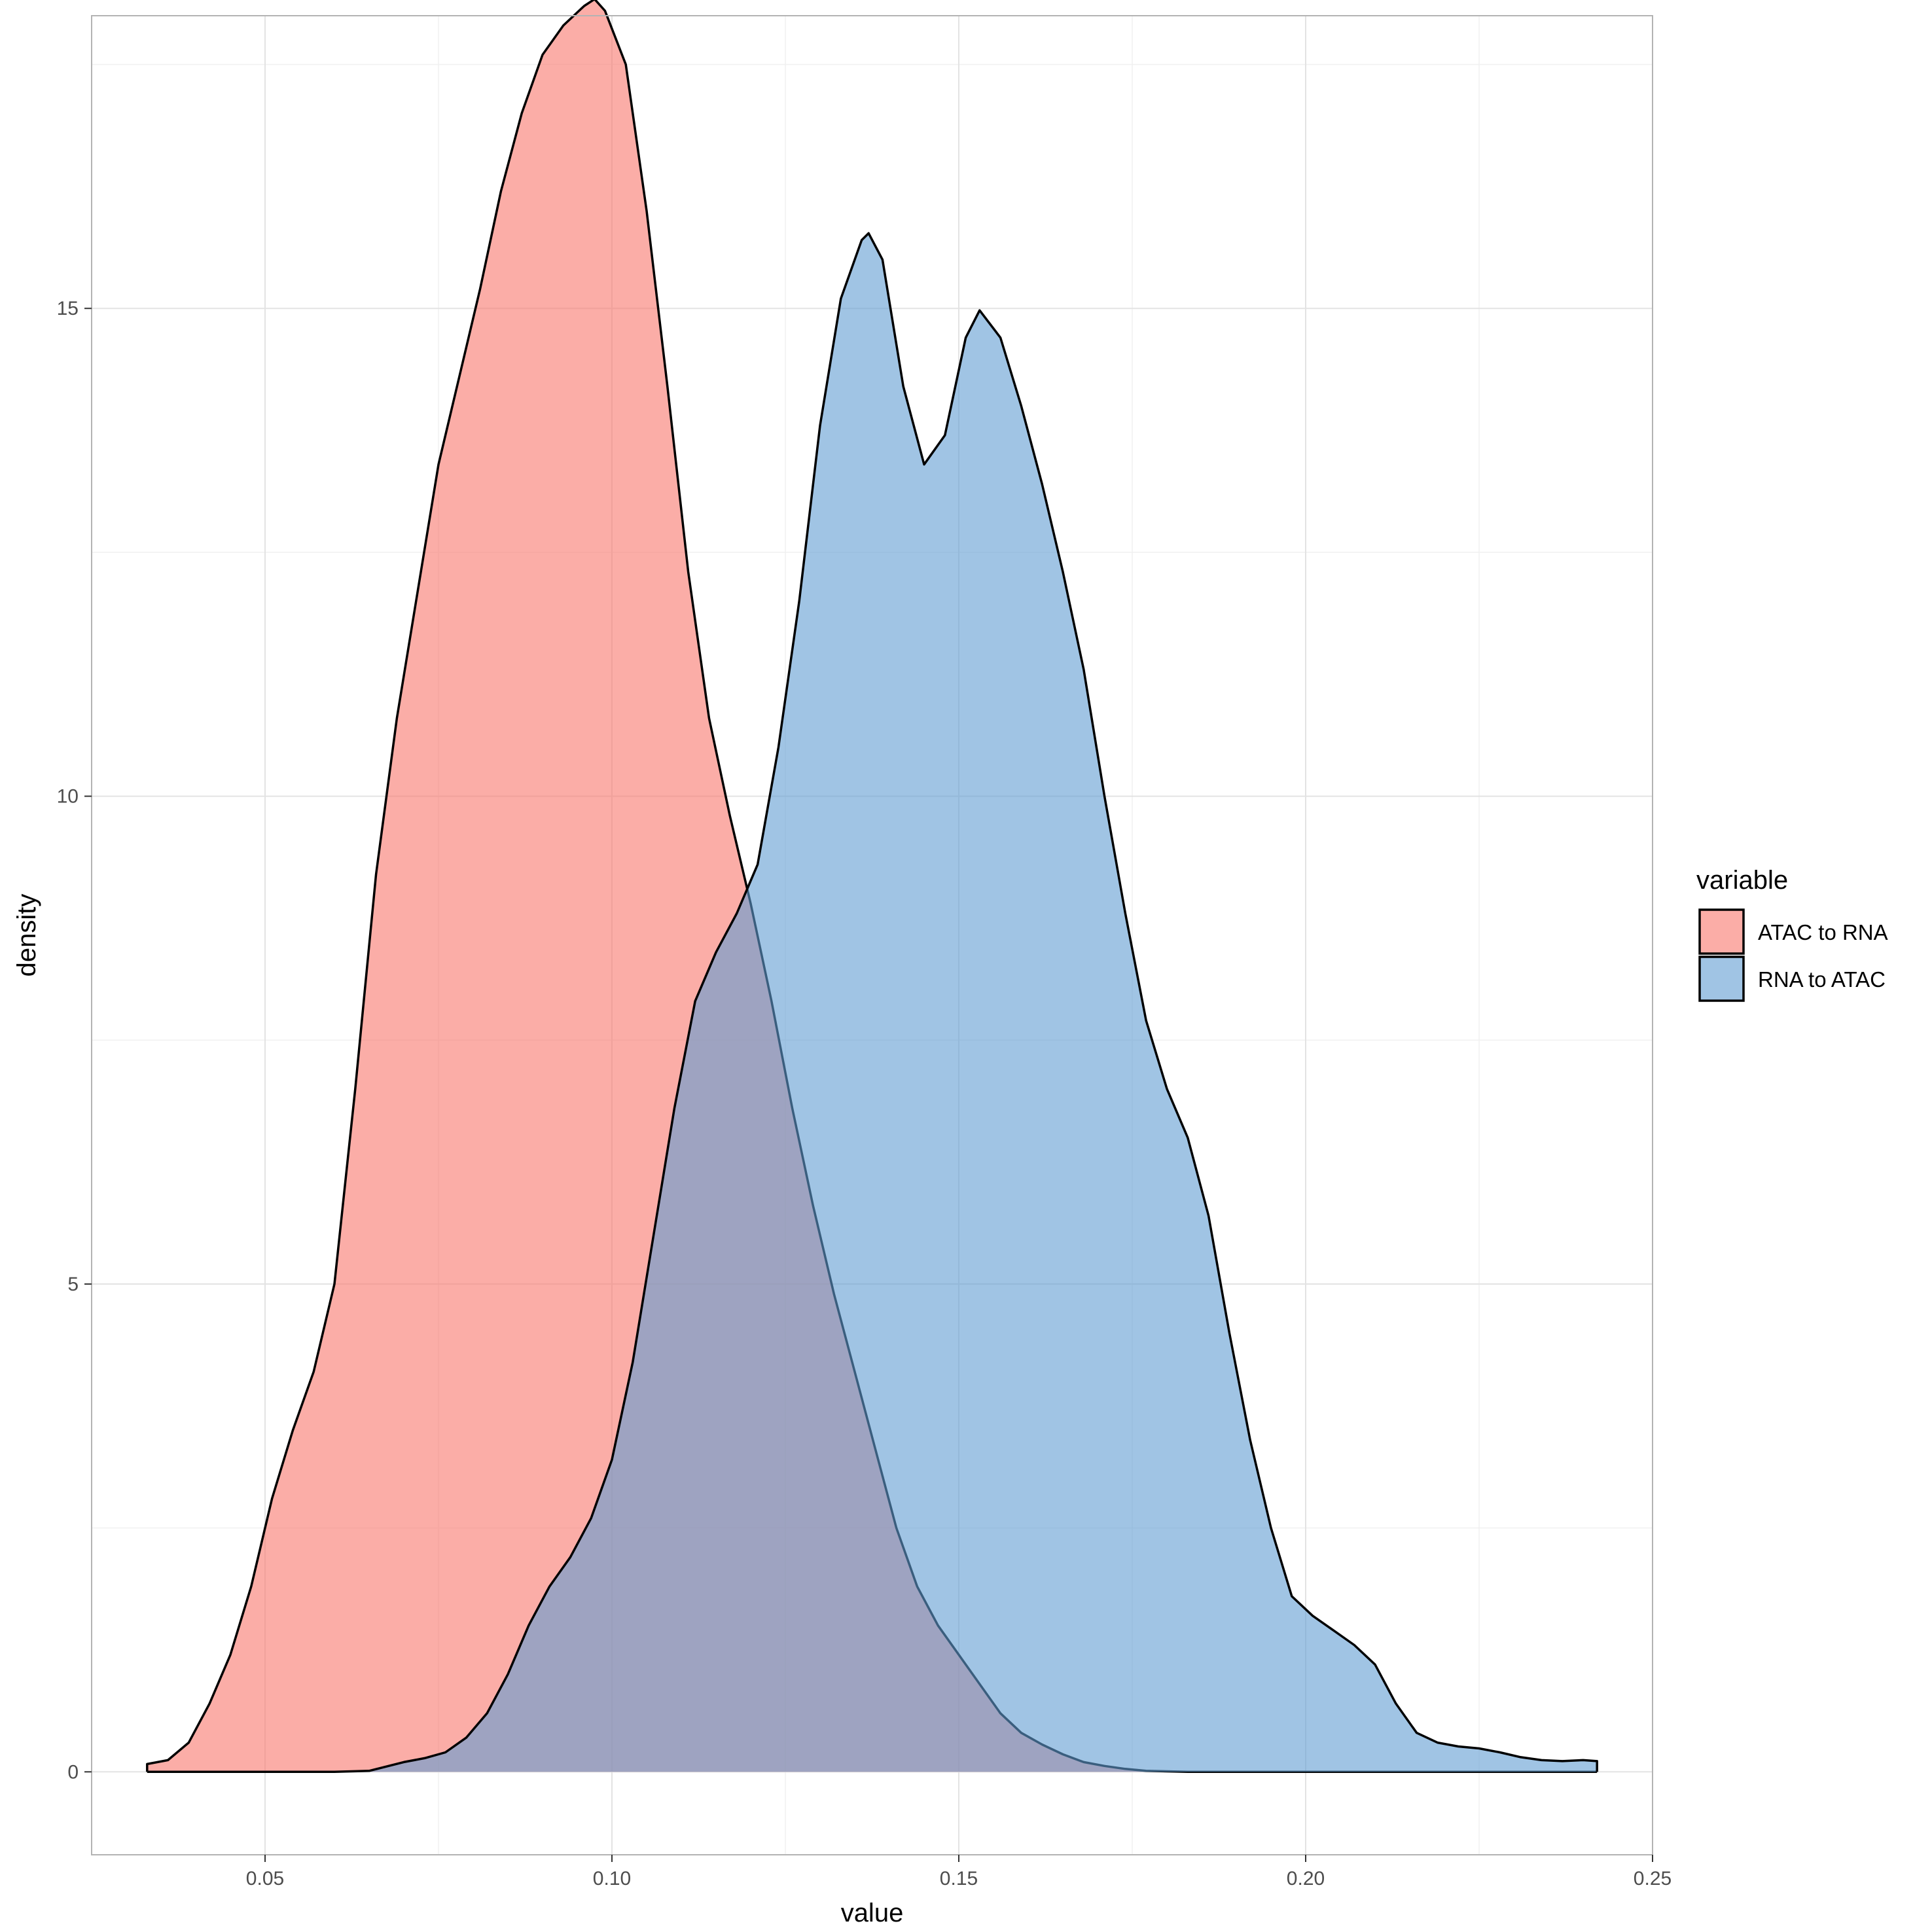 The width and height of the screenshot is (1932, 1932). Describe the element at coordinates (68, 797) in the screenshot. I see `y-tick-label: 10` at that location.